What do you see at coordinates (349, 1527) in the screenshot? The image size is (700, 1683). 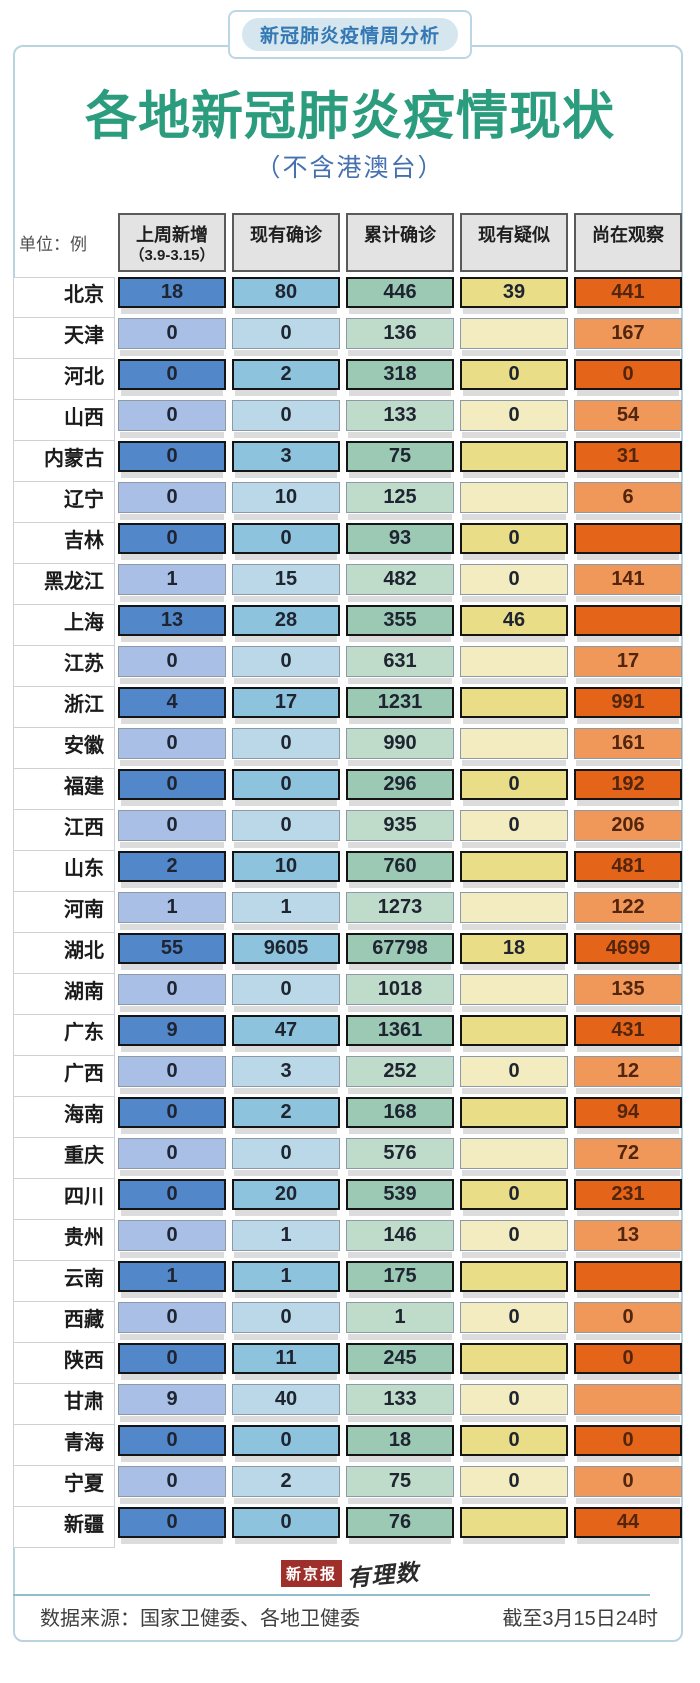 I see `table-row: 新疆 0 0 76 44` at bounding box center [349, 1527].